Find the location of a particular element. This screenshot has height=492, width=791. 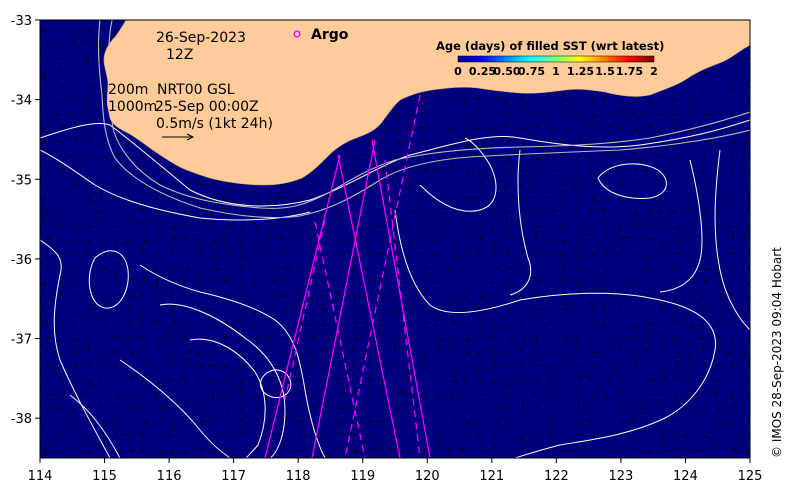

scale-label: 0.5m/s (1kt 24h) is located at coordinates (214, 124).